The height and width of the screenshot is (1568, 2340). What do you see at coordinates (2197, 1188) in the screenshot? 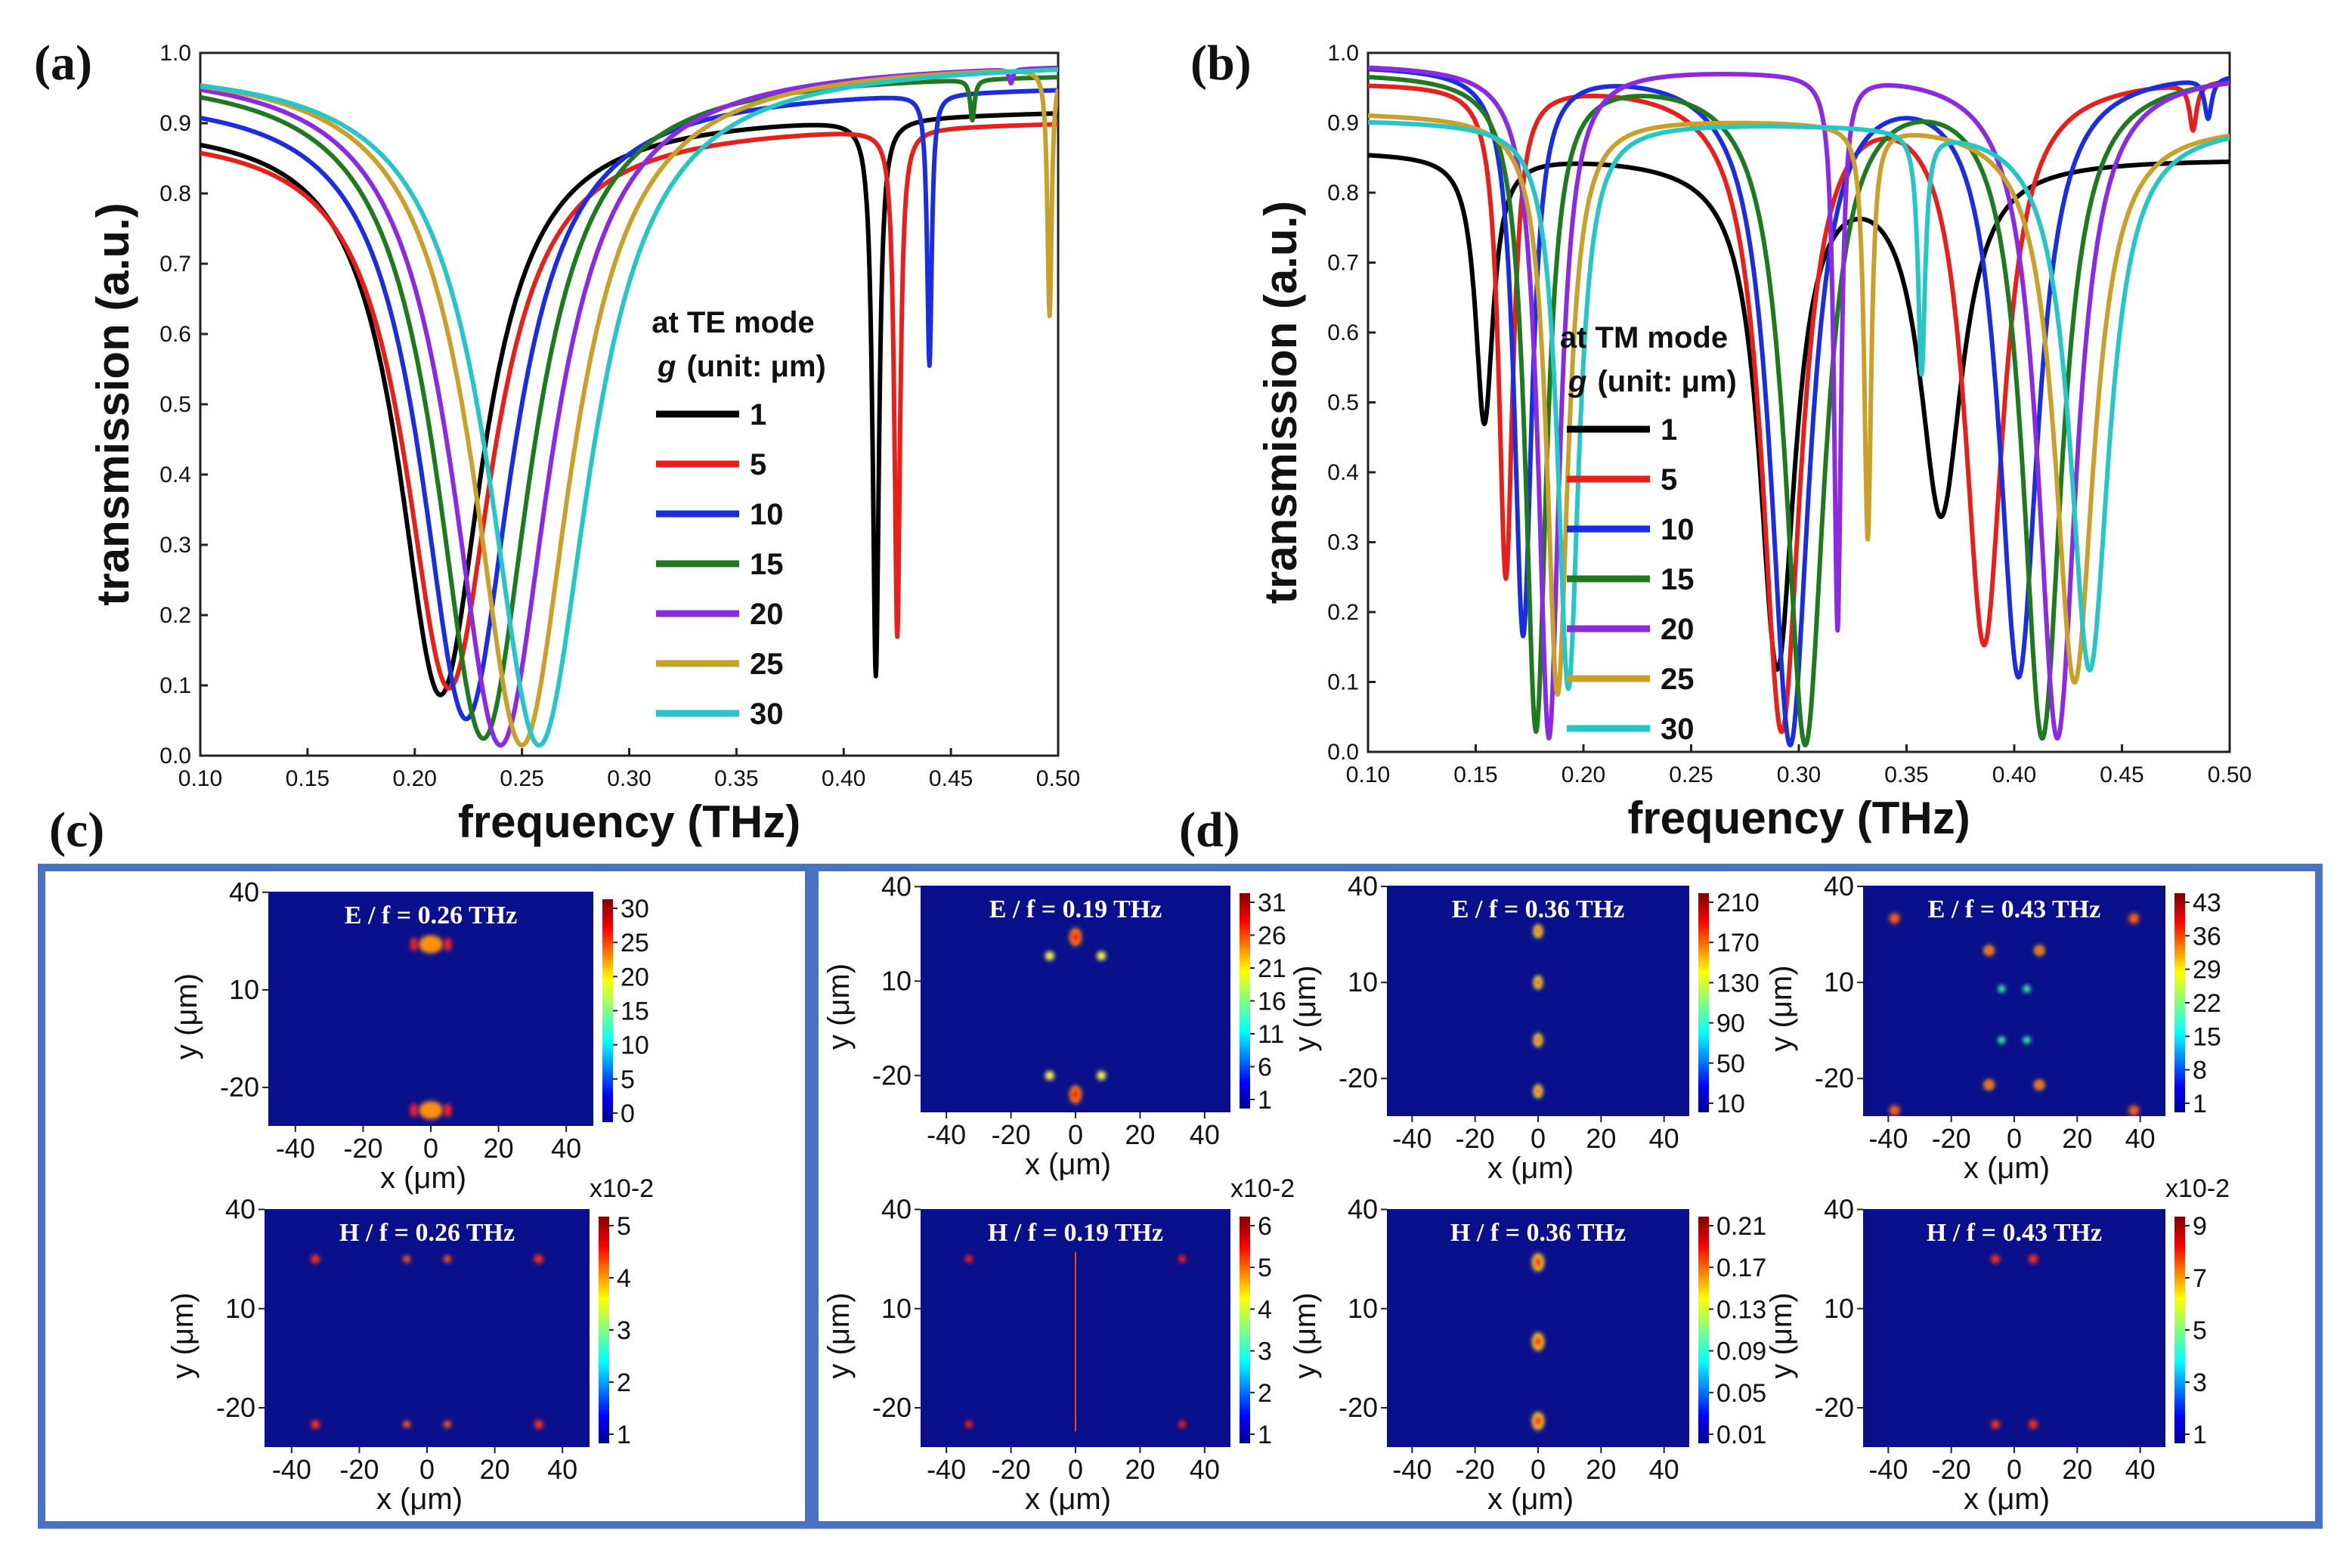
I see `colorbar-scale-factor: x10-2` at bounding box center [2197, 1188].